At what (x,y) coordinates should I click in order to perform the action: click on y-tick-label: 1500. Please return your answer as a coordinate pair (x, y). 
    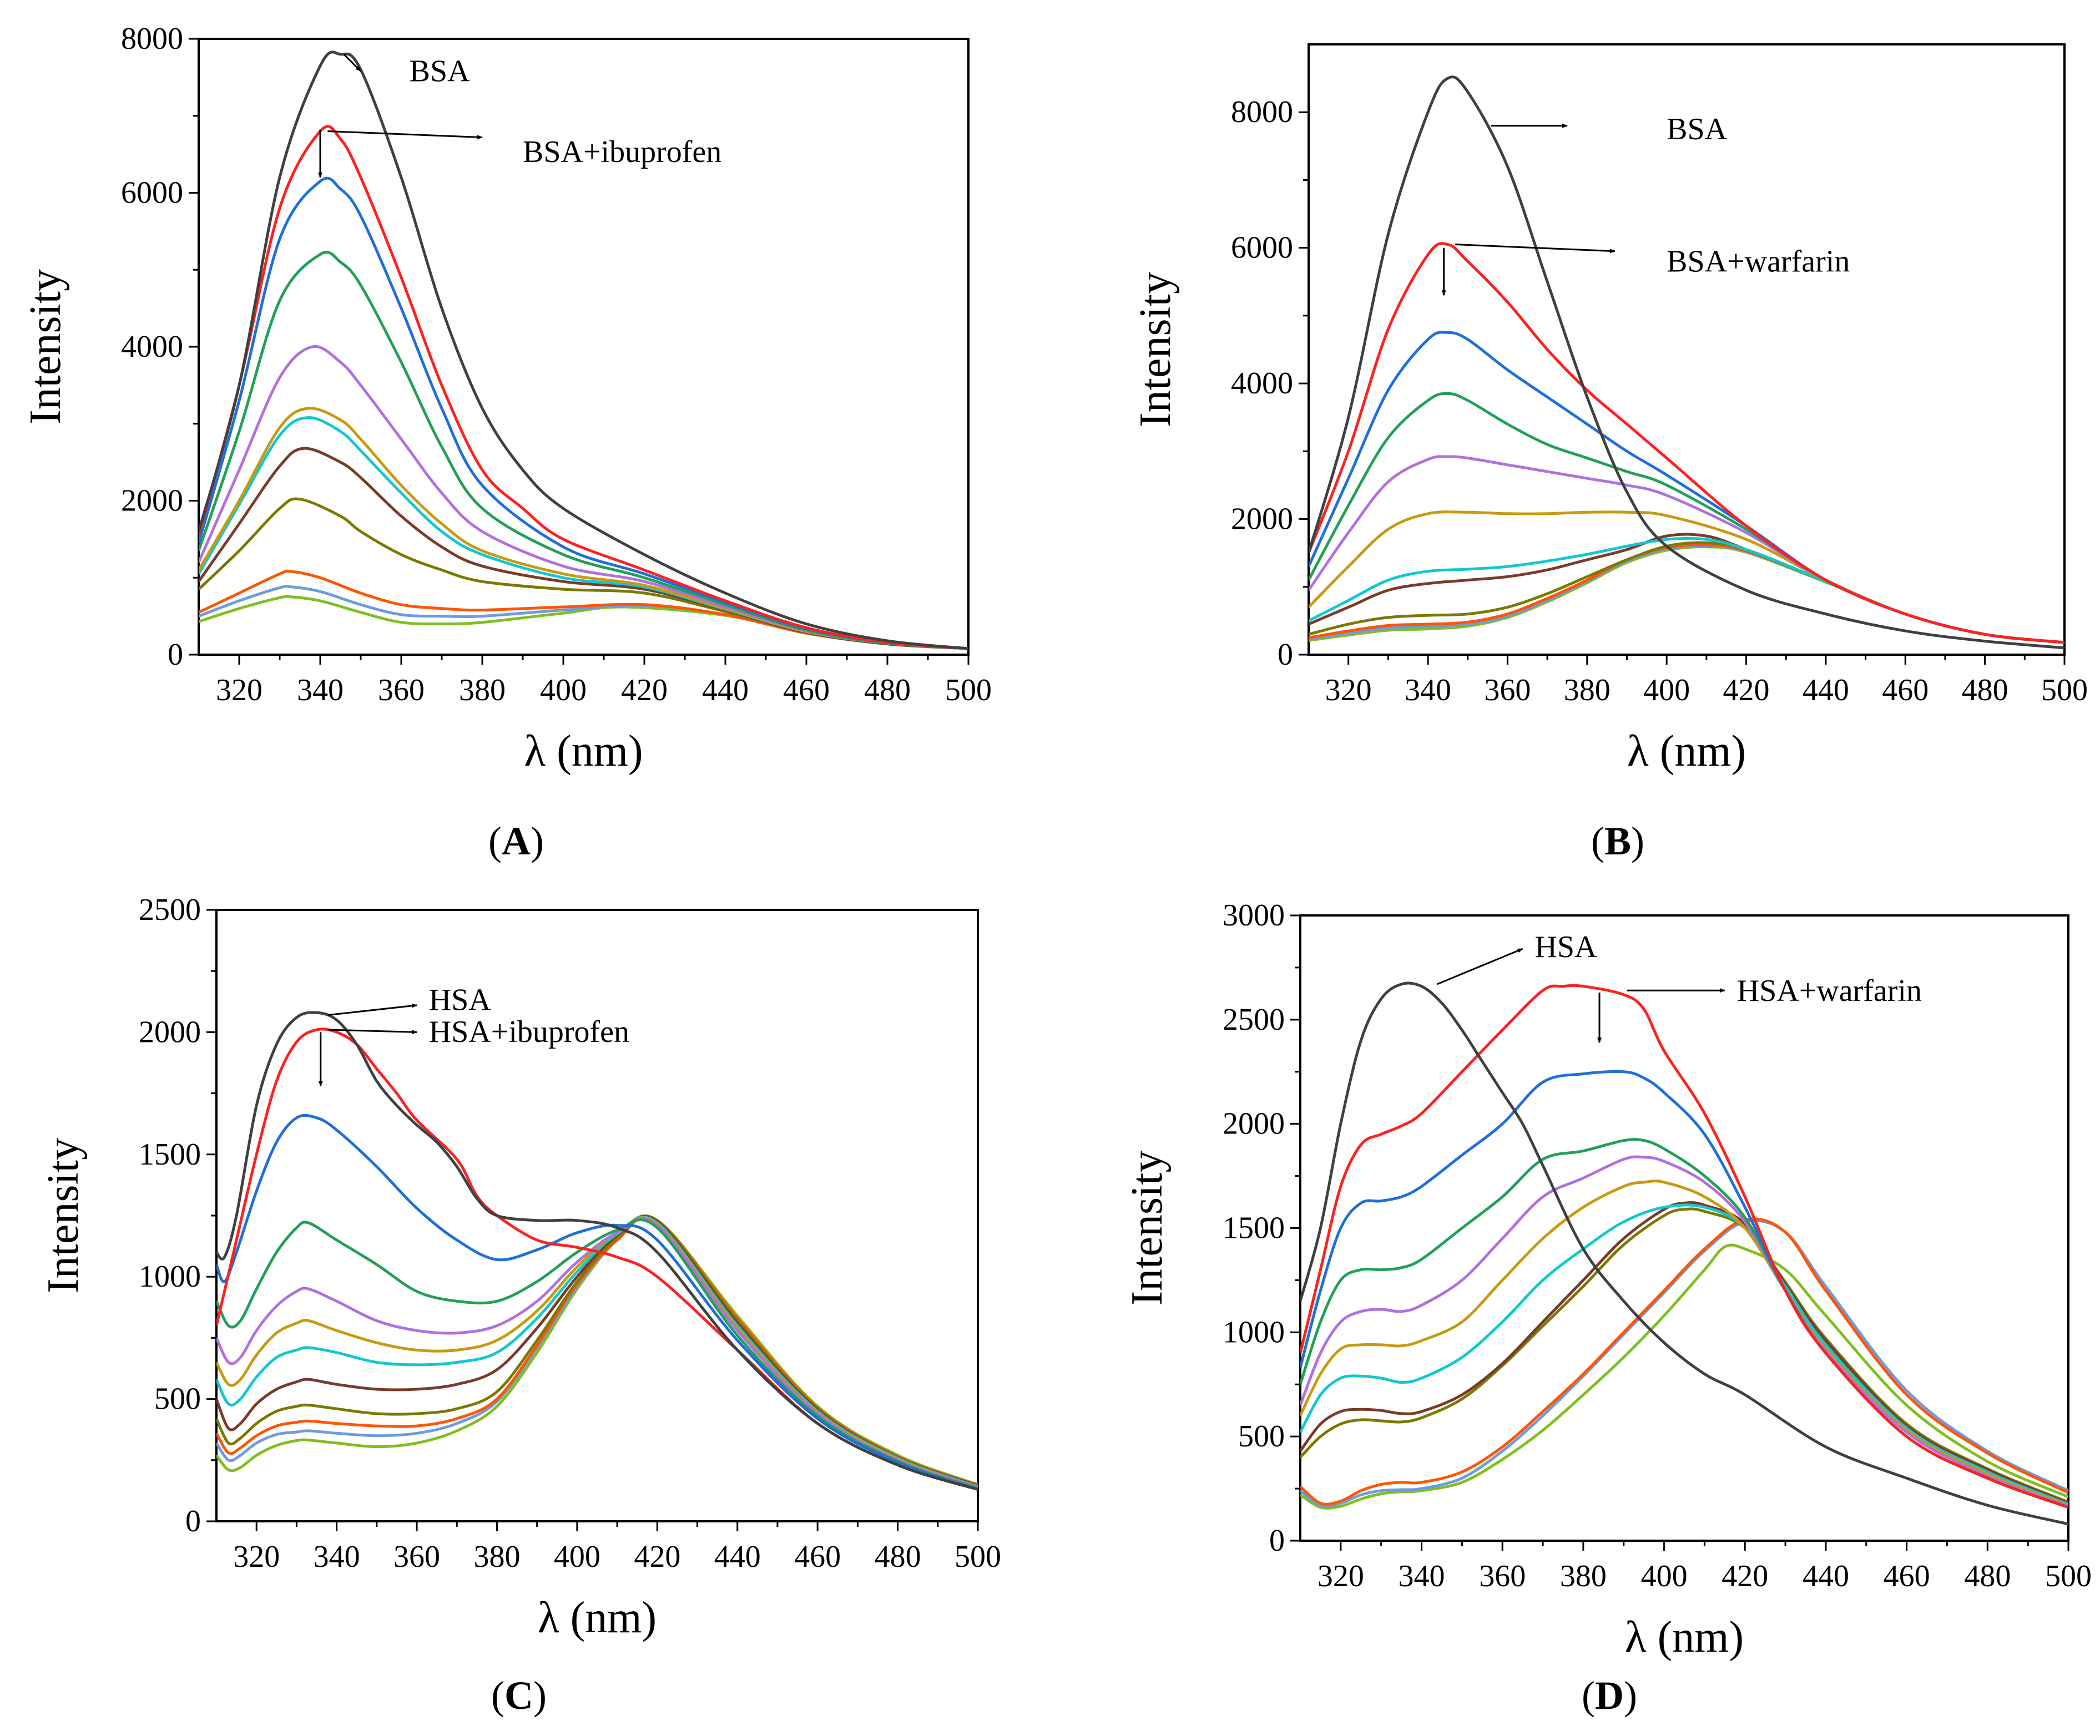
    Looking at the image, I should click on (1254, 1229).